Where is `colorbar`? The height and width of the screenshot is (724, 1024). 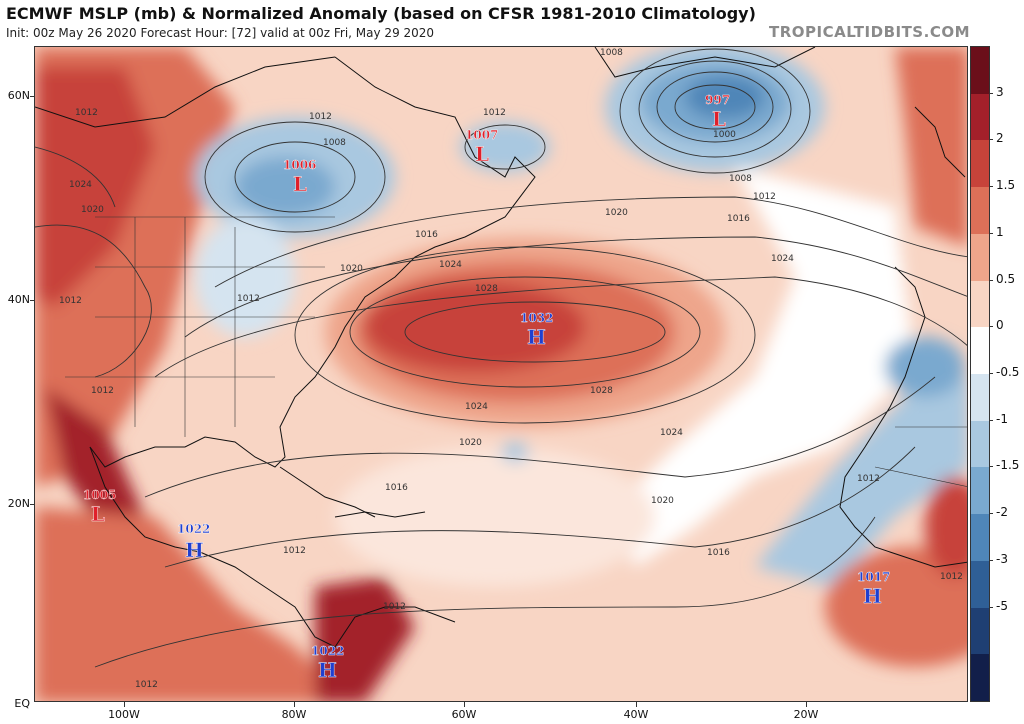
colorbar is located at coordinates (980, 374).